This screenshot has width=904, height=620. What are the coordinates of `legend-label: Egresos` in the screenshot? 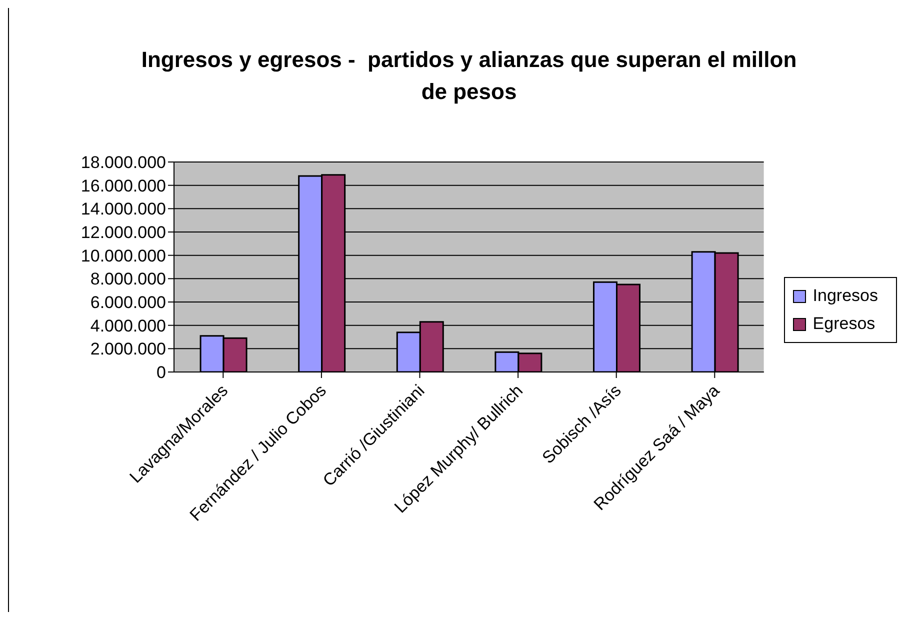 It's located at (844, 324).